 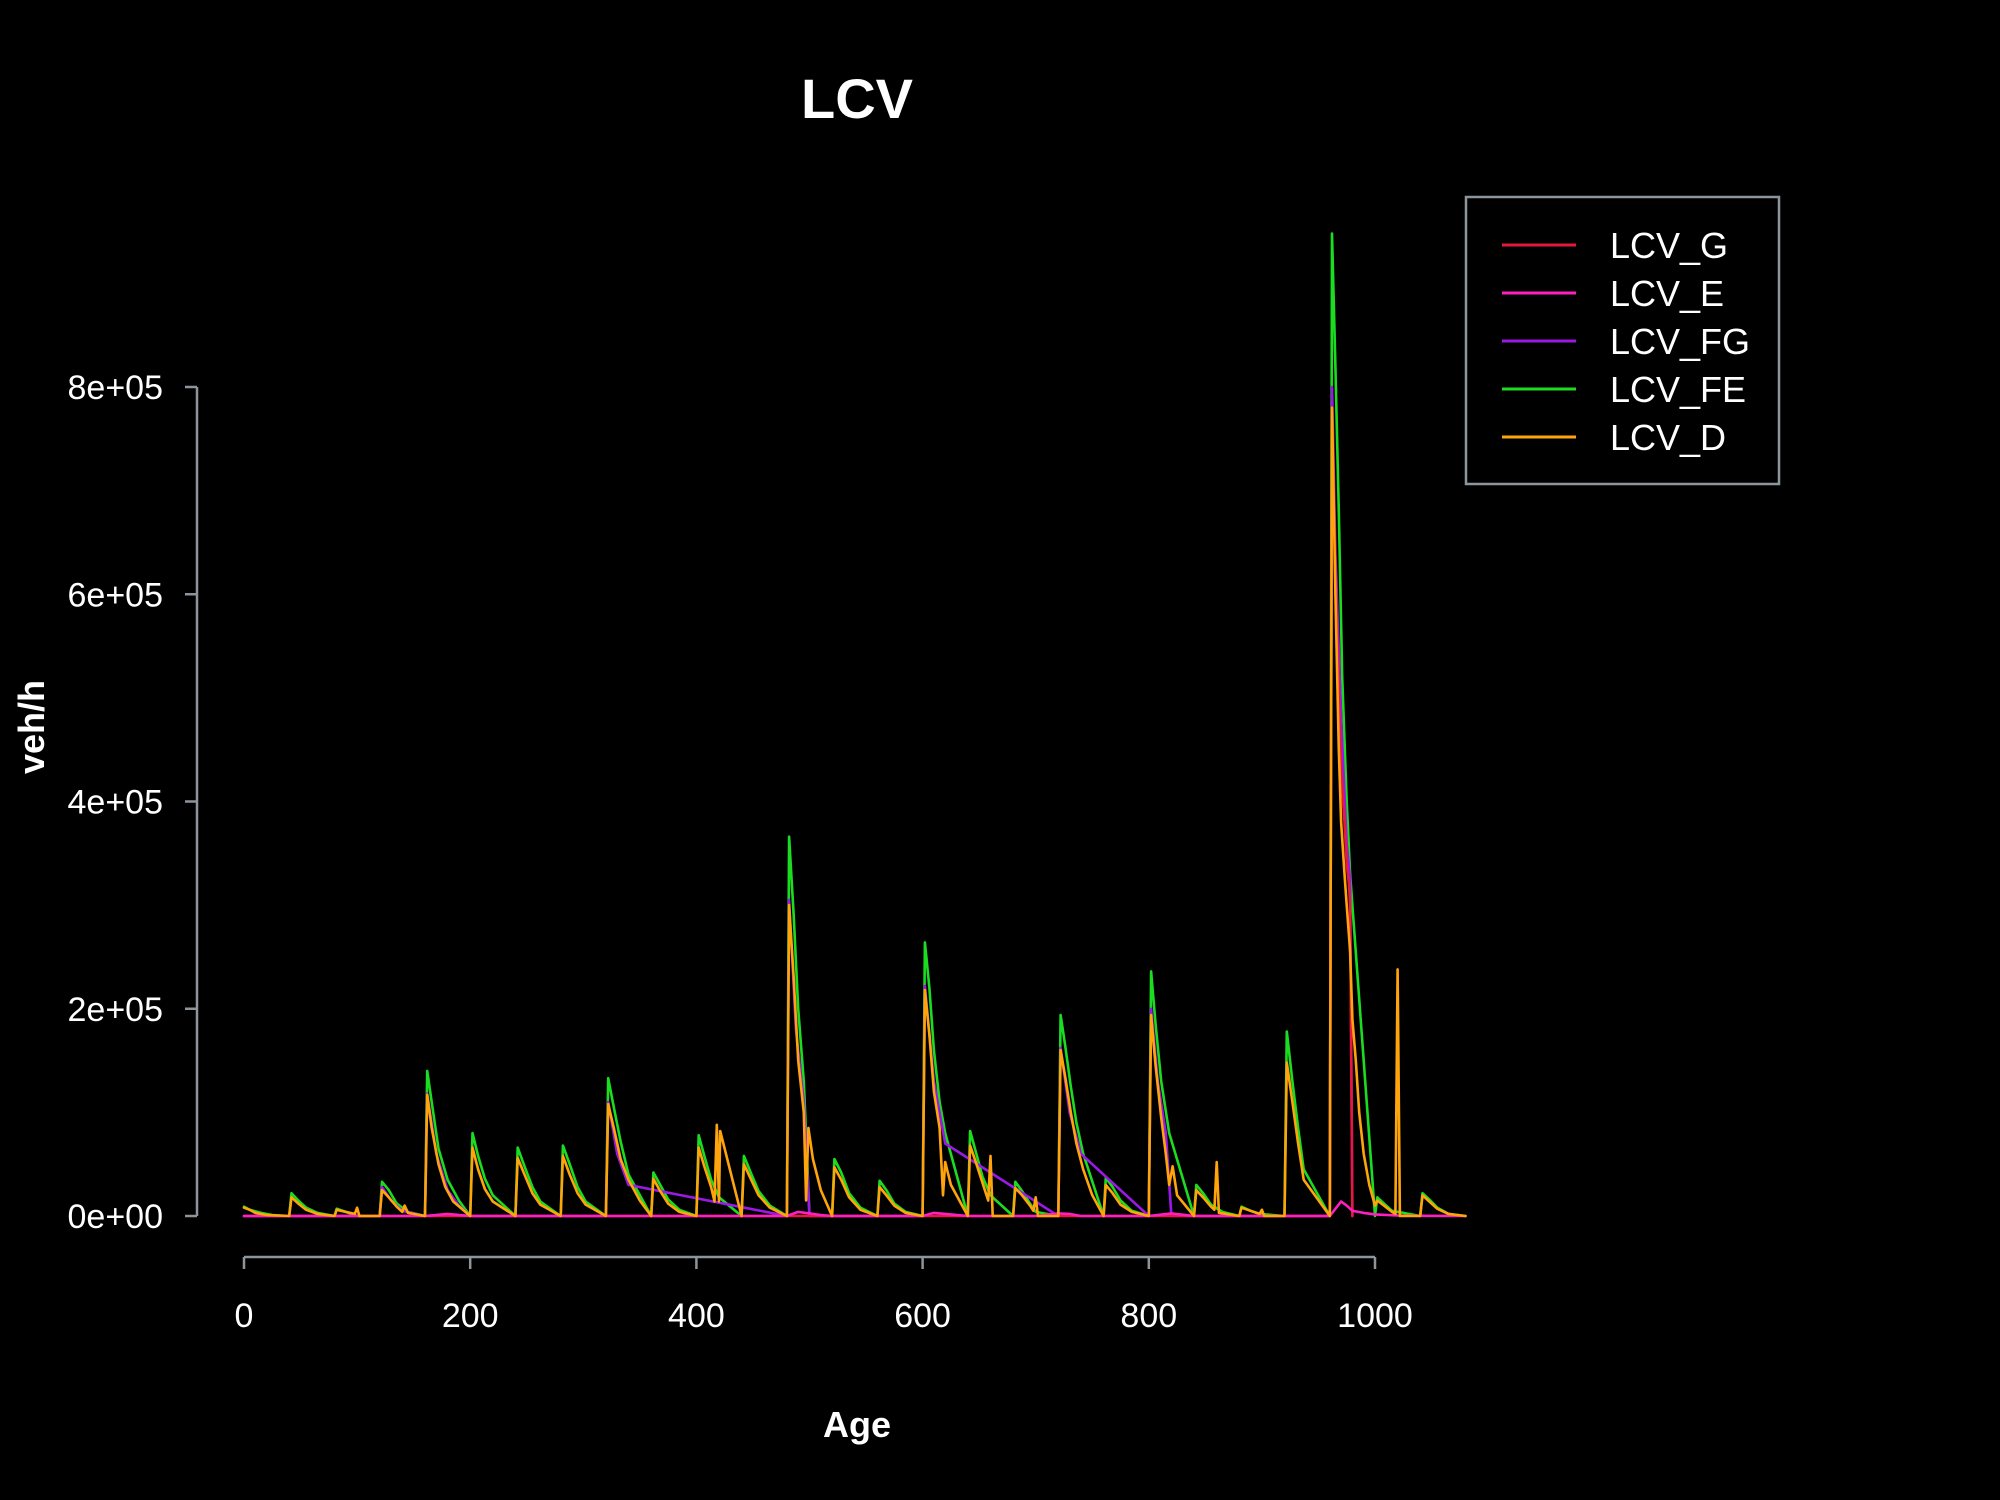 What do you see at coordinates (116, 1217) in the screenshot?
I see `y-tick-label: 0e+00` at bounding box center [116, 1217].